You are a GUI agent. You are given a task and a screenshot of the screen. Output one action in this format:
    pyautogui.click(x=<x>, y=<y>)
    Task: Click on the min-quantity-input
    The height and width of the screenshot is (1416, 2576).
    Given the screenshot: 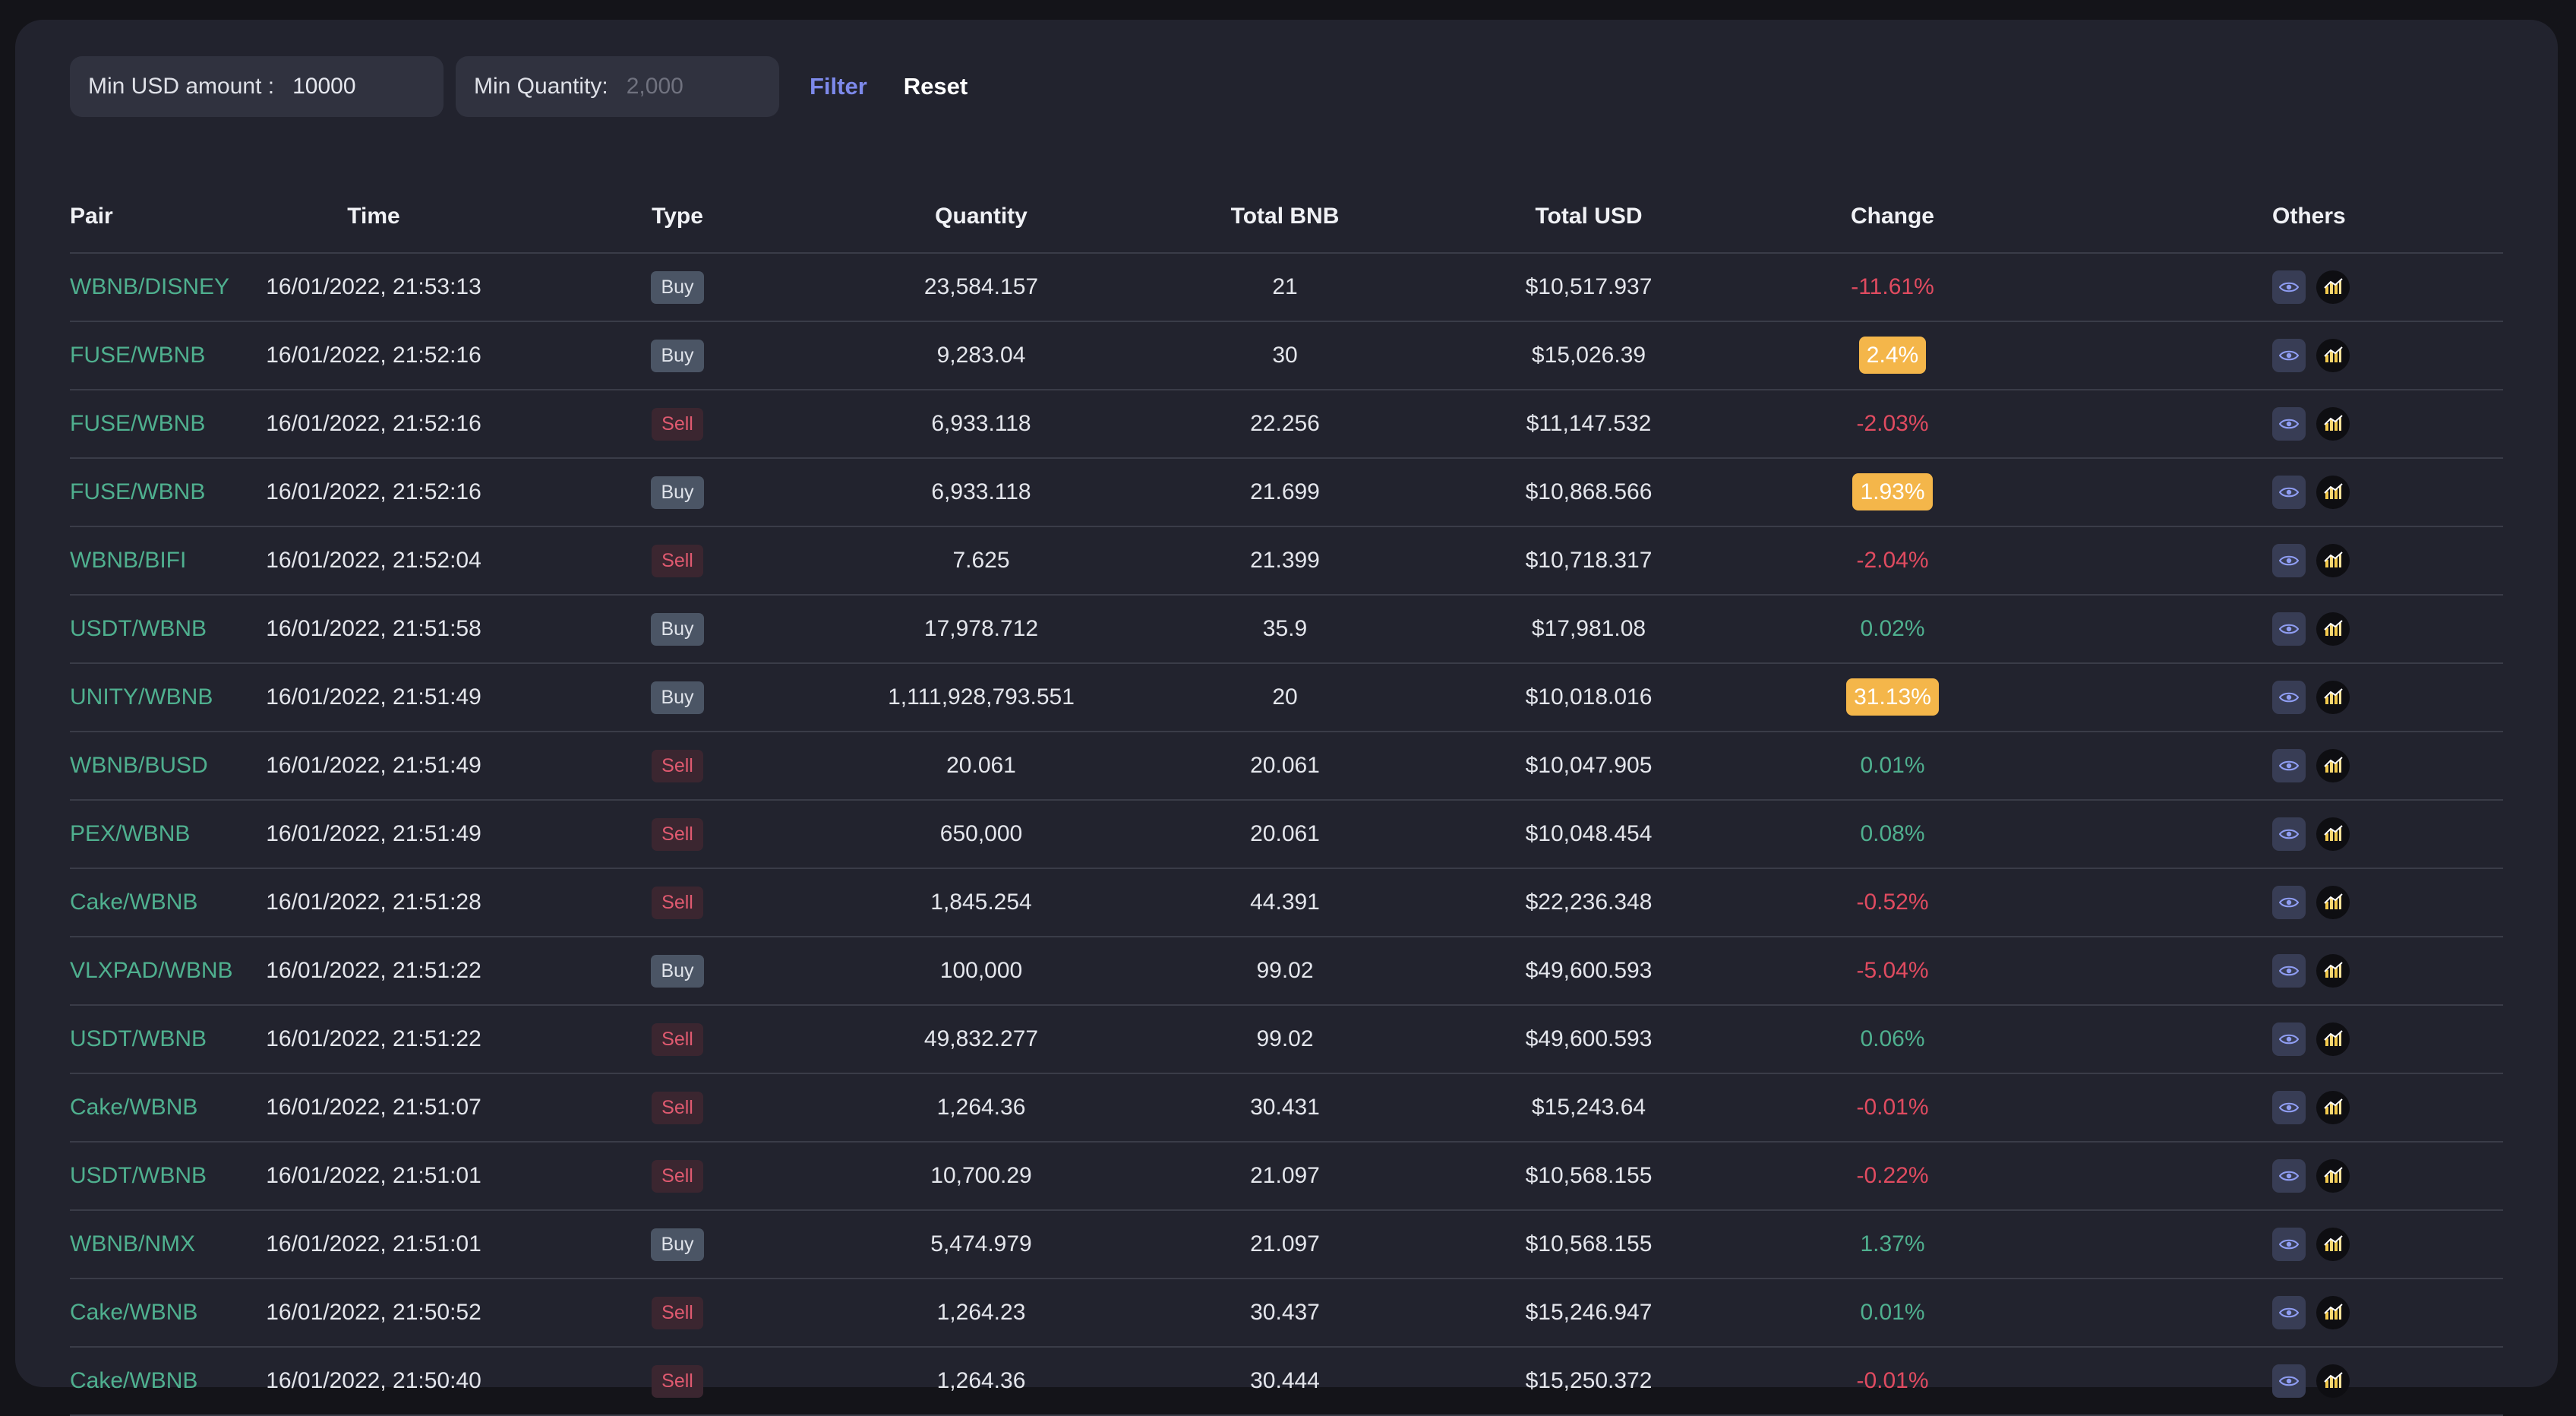 What is the action you would take?
    pyautogui.click(x=683, y=87)
    